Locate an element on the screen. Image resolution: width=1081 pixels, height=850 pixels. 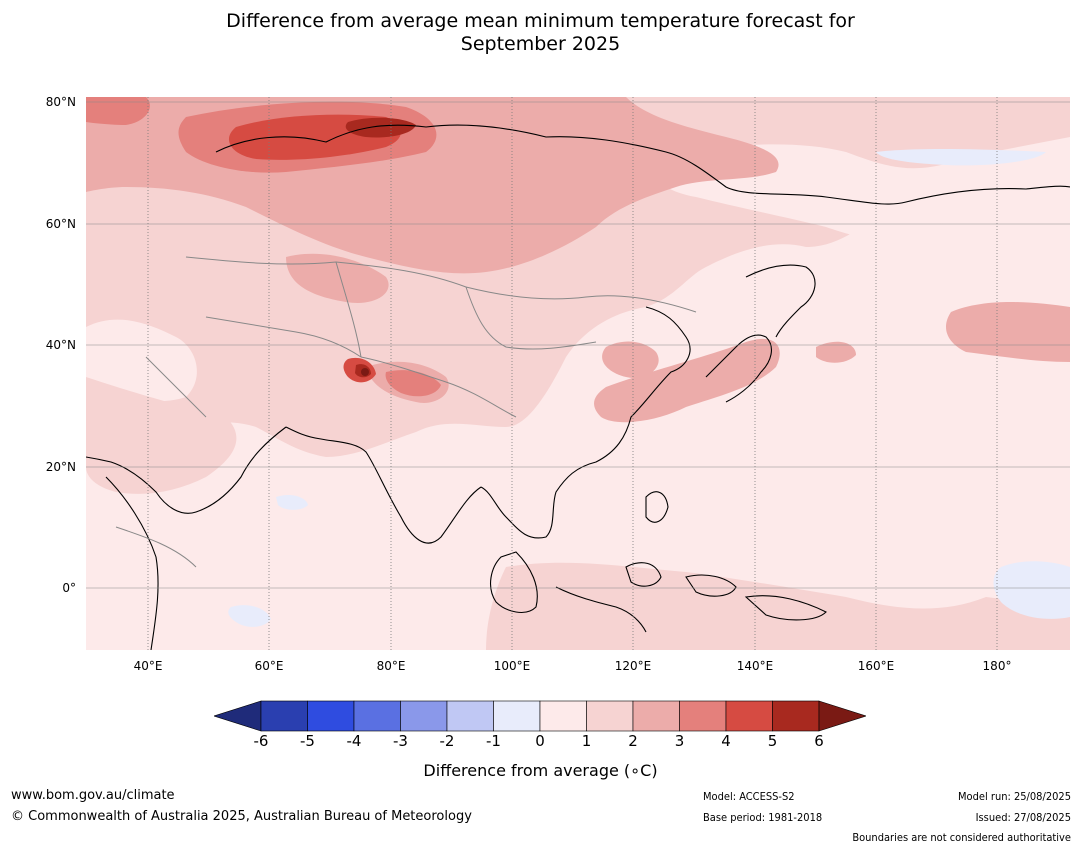
lat-label-60n: 60°N is located at coordinates (60, 224).